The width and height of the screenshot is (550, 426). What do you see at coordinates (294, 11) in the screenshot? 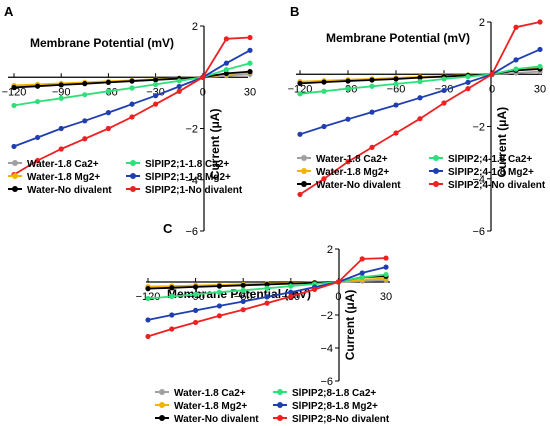
I see `panel-letter: B` at bounding box center [294, 11].